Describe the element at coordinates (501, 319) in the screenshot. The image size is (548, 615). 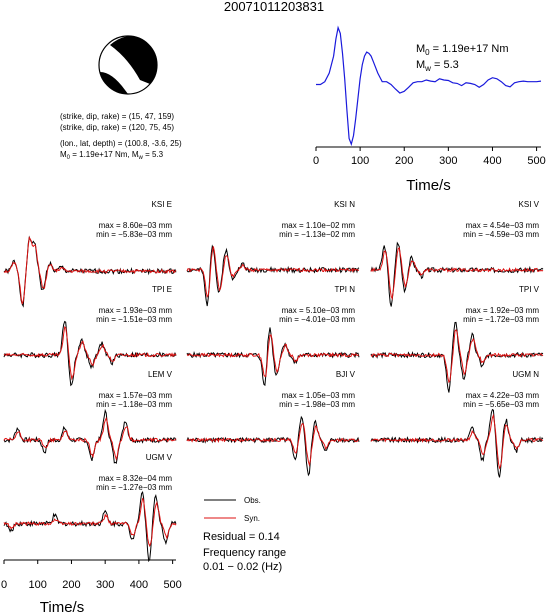
I see `min-amplitude-label: min = −1.72e−03 mm` at that location.